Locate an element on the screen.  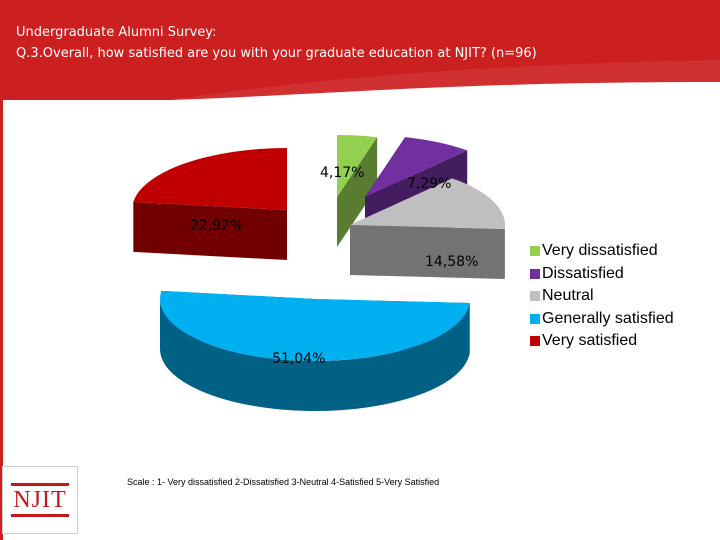
data-label-generally-satisfied: 51,04% is located at coordinates (298, 359).